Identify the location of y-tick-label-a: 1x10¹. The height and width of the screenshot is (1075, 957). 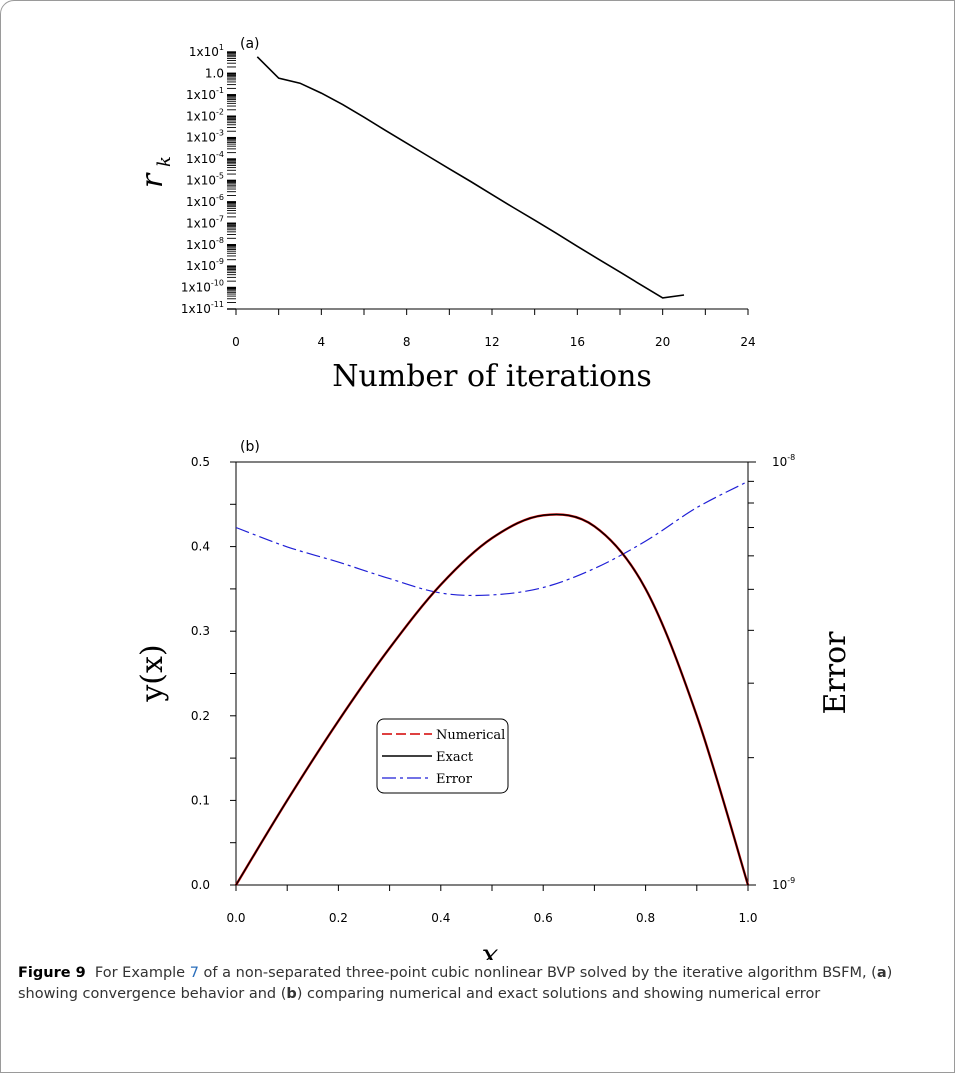
(206, 51).